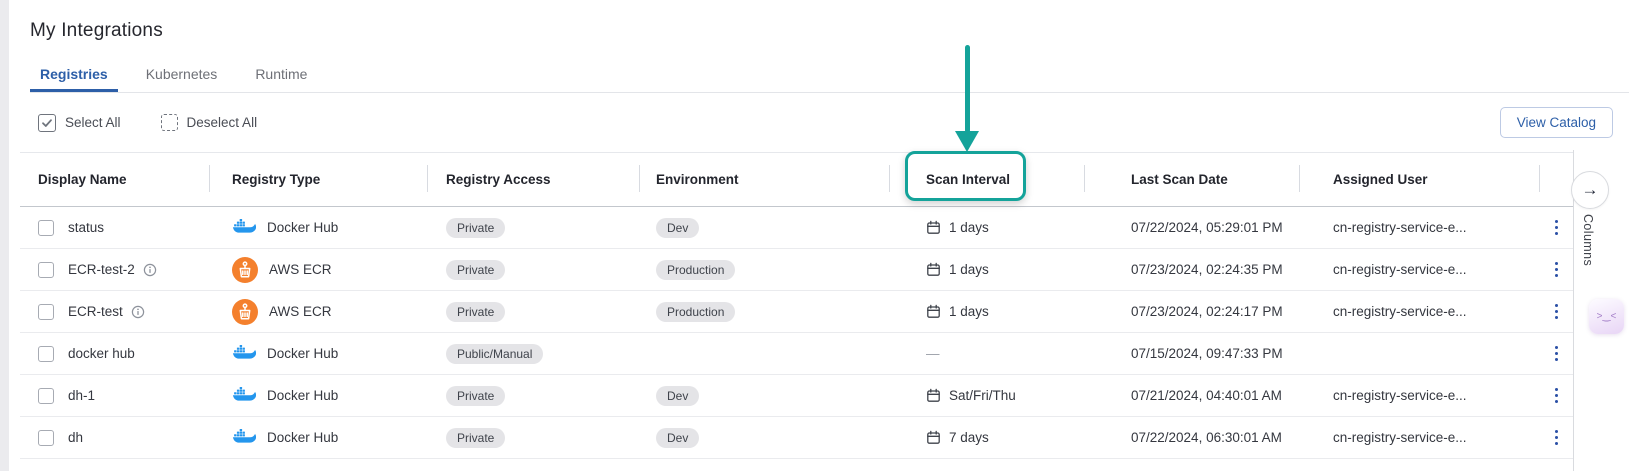 This screenshot has width=1629, height=471. What do you see at coordinates (95, 311) in the screenshot?
I see `display-name: ECR-test` at bounding box center [95, 311].